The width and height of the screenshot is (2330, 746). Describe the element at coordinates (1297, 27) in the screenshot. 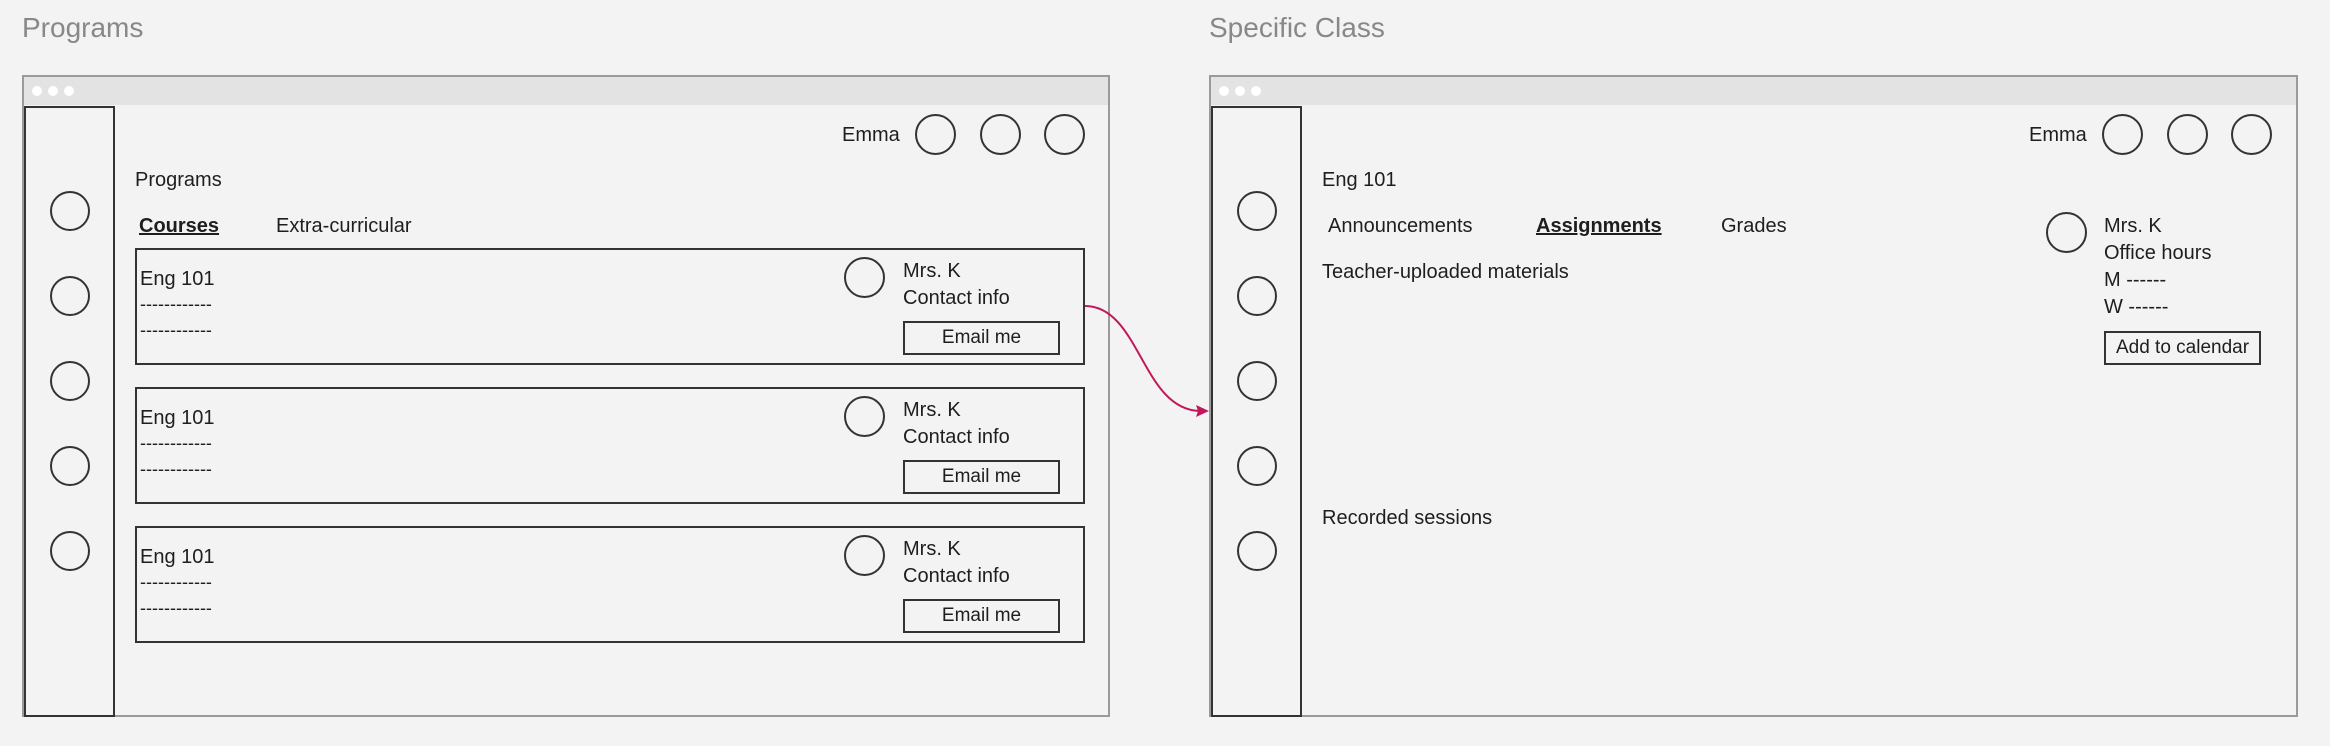

I see `section-title-specific-class: Specific Class` at that location.